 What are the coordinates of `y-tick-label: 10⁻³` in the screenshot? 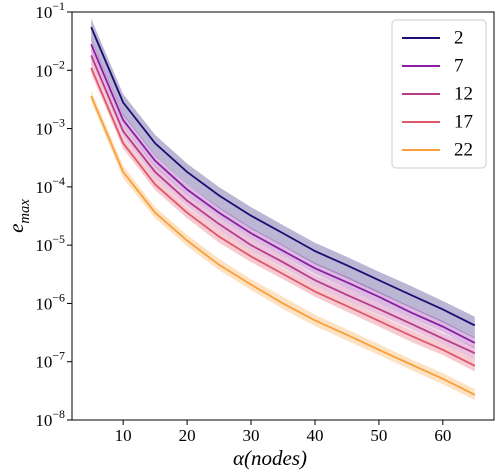 It's located at (50, 126).